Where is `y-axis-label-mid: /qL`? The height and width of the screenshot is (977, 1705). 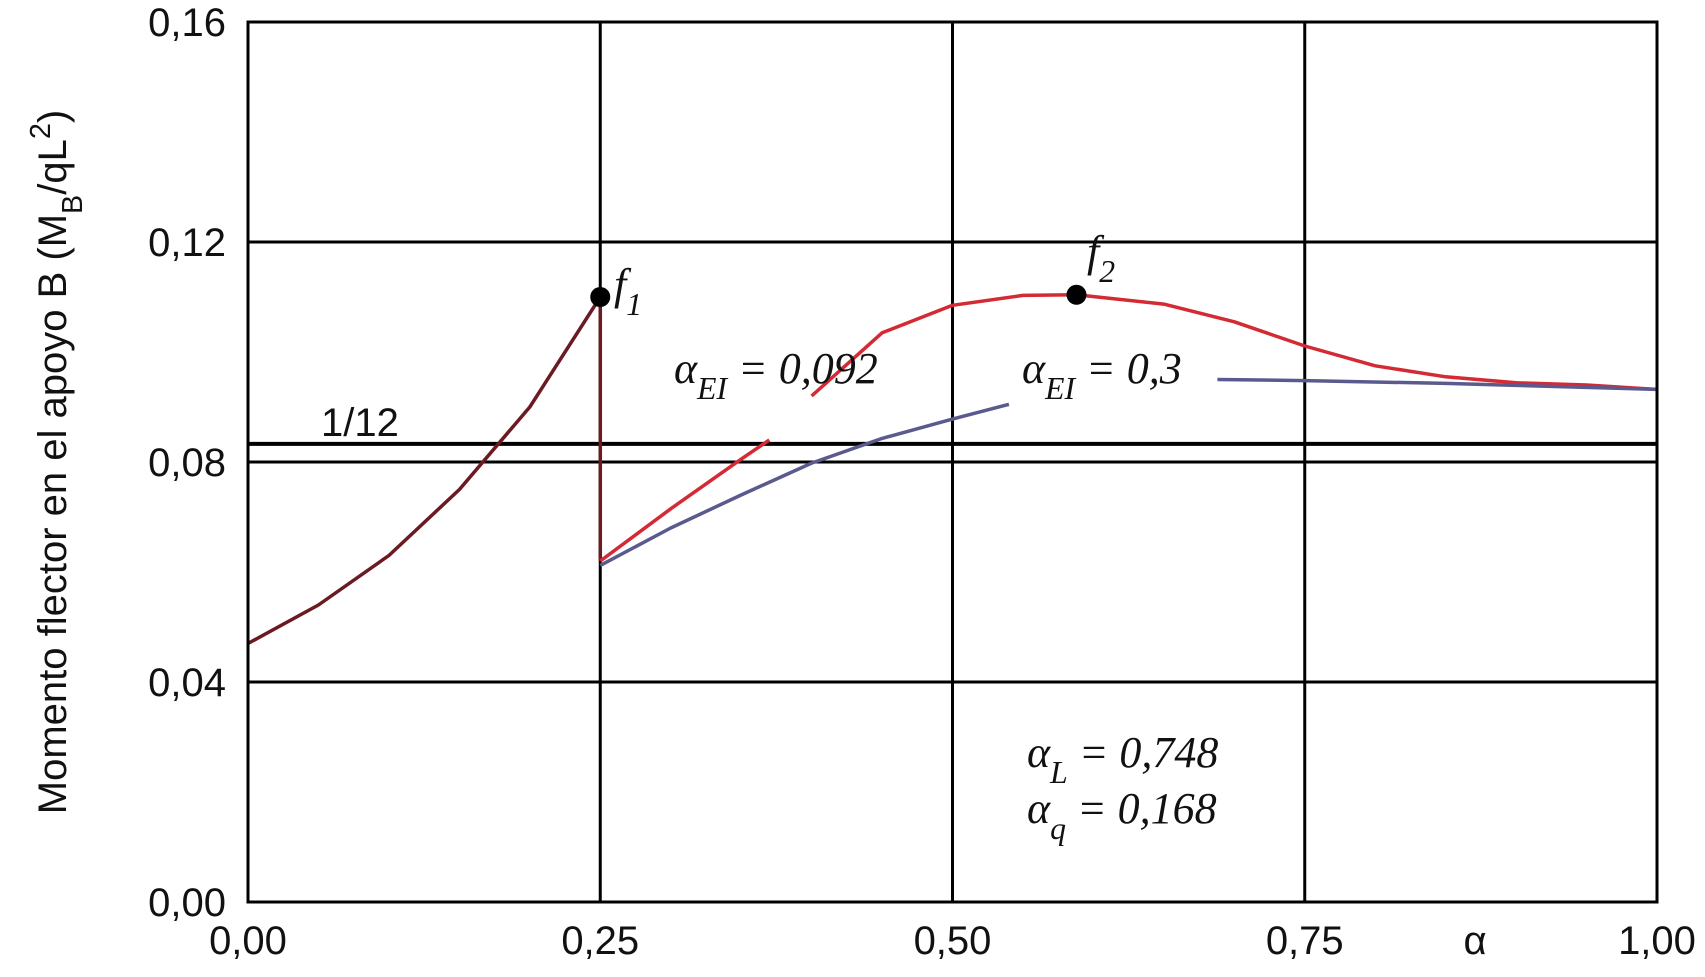
y-axis-label-mid: /qL is located at coordinates (53, 167).